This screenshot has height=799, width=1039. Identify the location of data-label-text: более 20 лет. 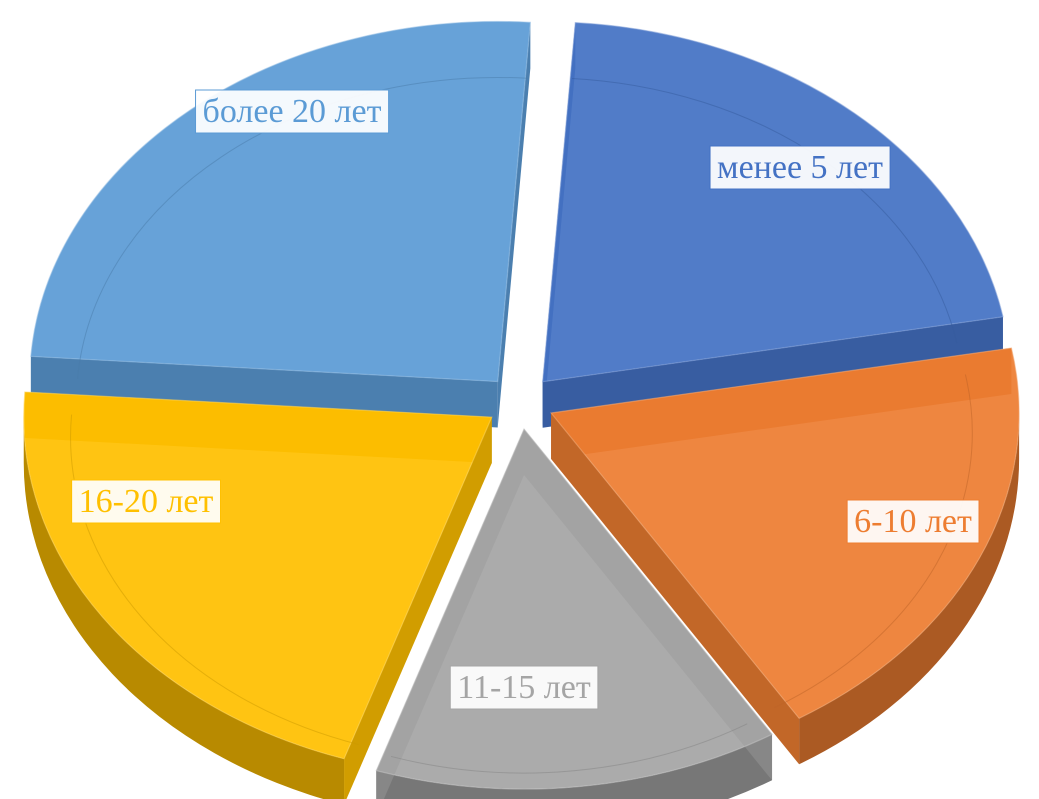
(292, 111).